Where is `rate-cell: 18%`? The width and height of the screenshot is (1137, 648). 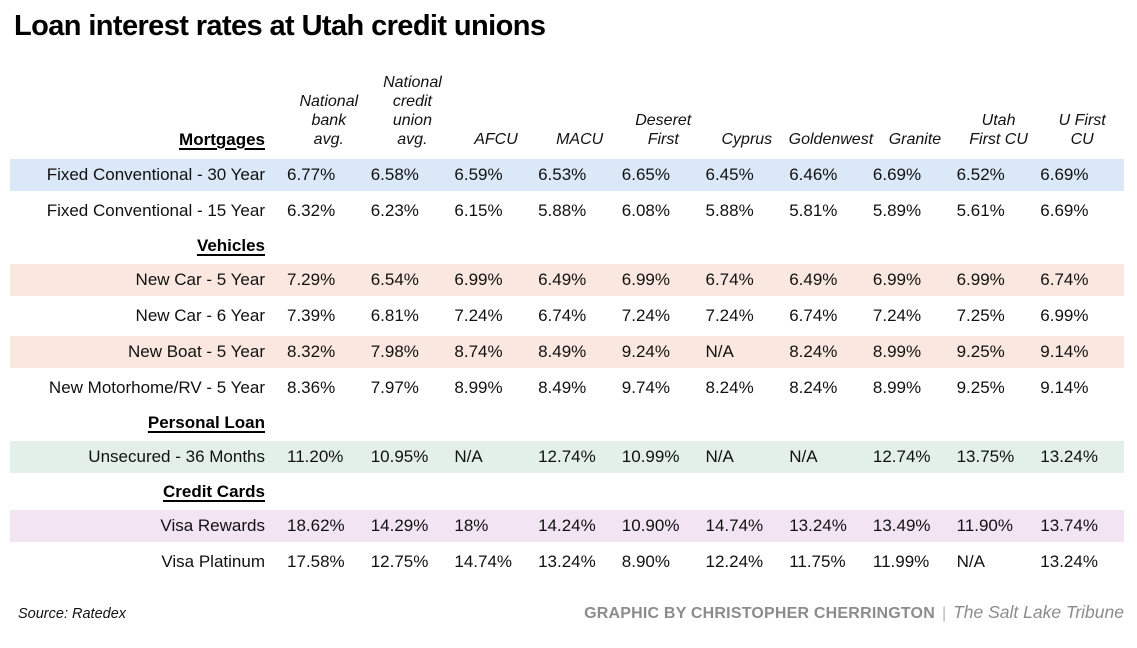 rate-cell: 18% is located at coordinates (471, 525).